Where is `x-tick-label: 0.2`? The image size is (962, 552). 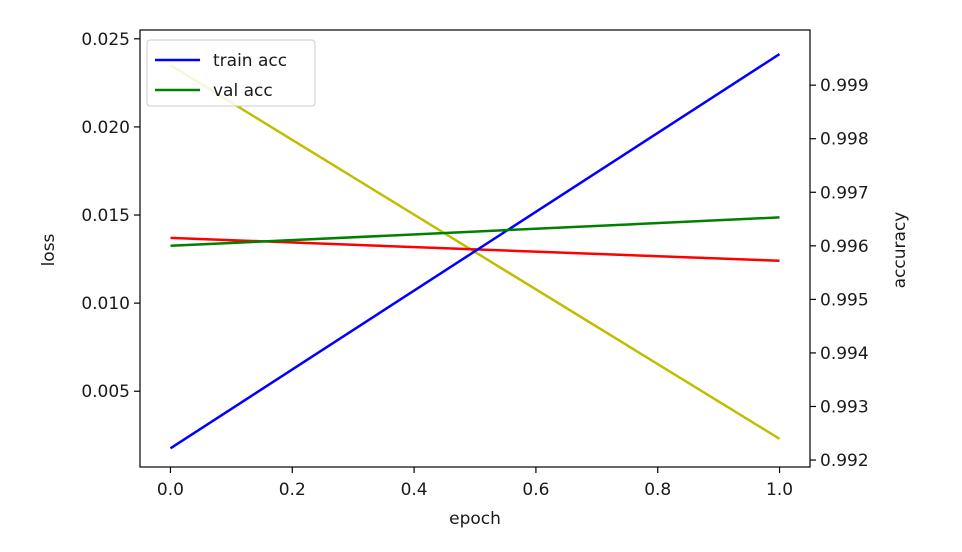 x-tick-label: 0.2 is located at coordinates (292, 490).